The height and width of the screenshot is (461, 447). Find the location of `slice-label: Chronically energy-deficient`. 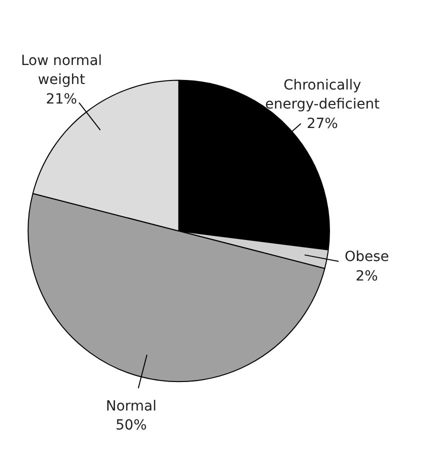

slice-label: Chronically energy-deficient is located at coordinates (322, 95).